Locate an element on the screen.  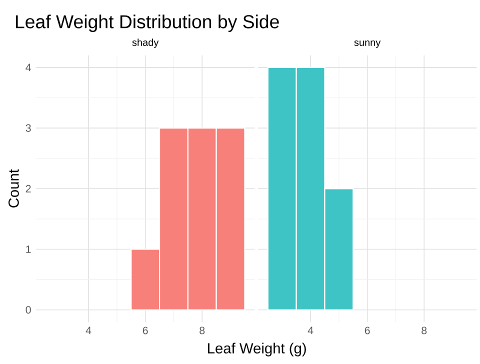
y-axis-title: Count is located at coordinates (13, 188).